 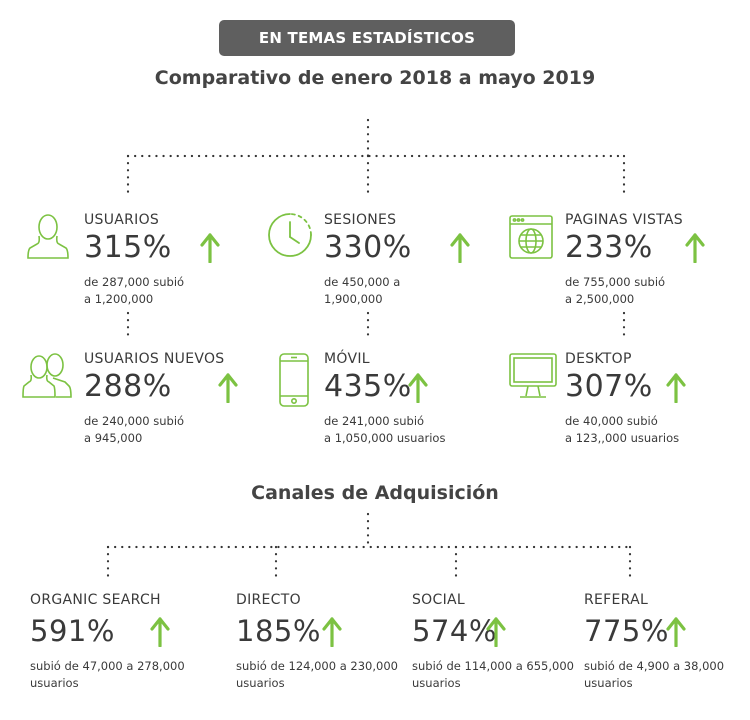 I want to click on channel-label: REFERAL, so click(x=616, y=600).